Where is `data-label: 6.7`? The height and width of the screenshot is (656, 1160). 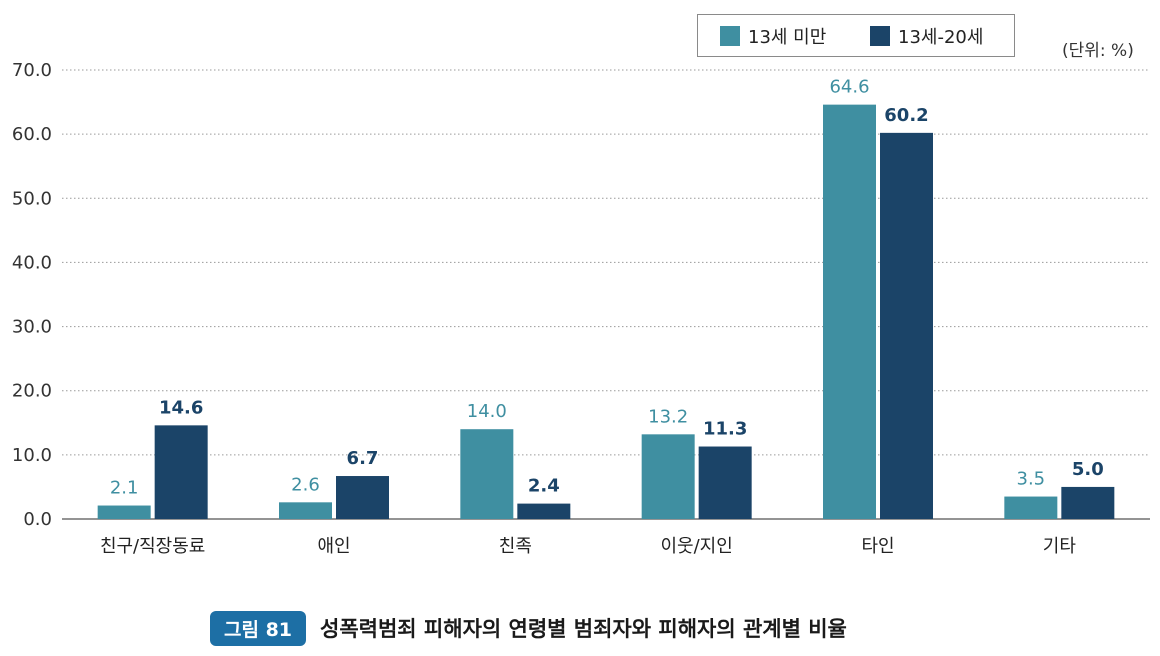
data-label: 6.7 is located at coordinates (363, 458).